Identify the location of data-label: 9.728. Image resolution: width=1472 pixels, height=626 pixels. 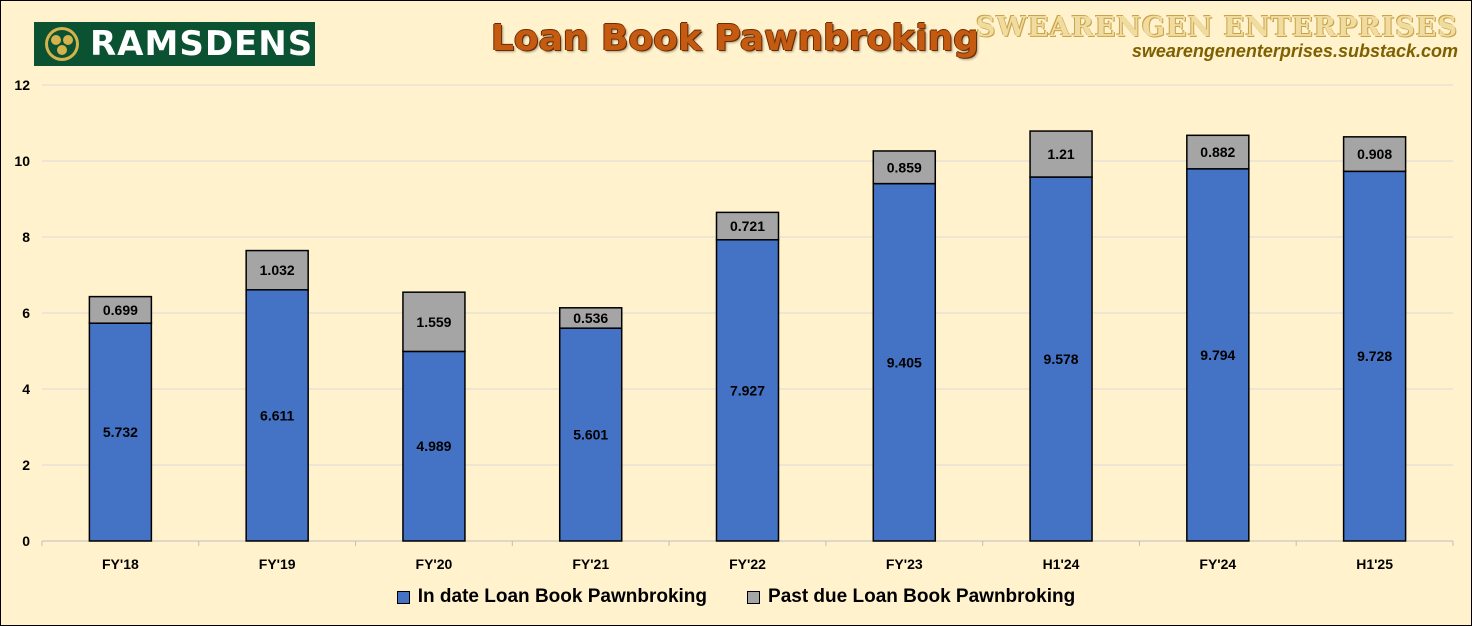
(1374, 356).